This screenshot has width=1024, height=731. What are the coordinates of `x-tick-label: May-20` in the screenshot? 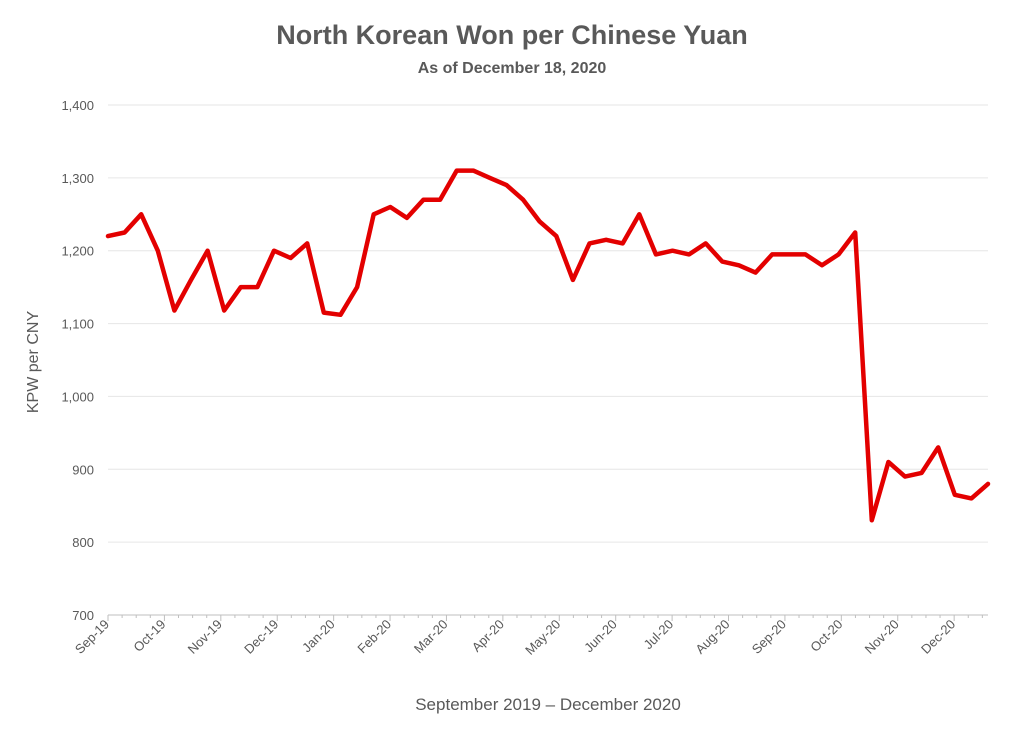 It's located at (542, 637).